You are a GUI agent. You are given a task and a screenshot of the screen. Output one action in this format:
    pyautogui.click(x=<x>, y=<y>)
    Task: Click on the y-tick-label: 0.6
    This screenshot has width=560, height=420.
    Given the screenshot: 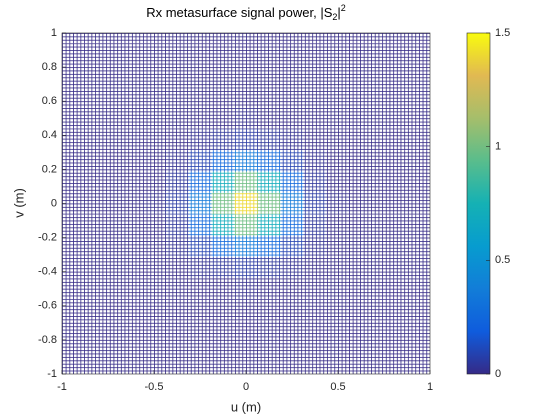 What is the action you would take?
    pyautogui.click(x=49, y=101)
    